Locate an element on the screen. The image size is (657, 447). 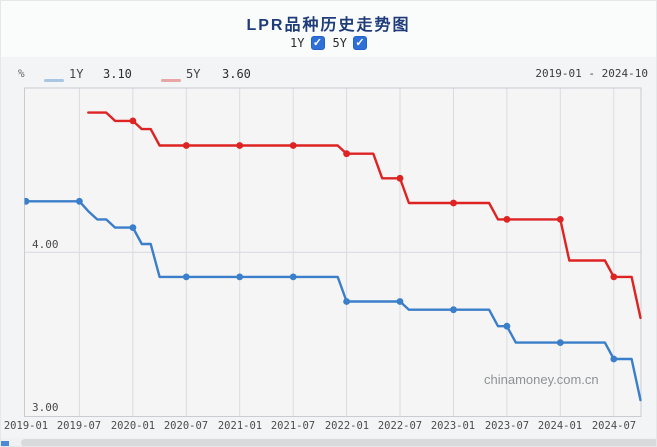
x-axis-label: 2023-07 is located at coordinates (507, 426).